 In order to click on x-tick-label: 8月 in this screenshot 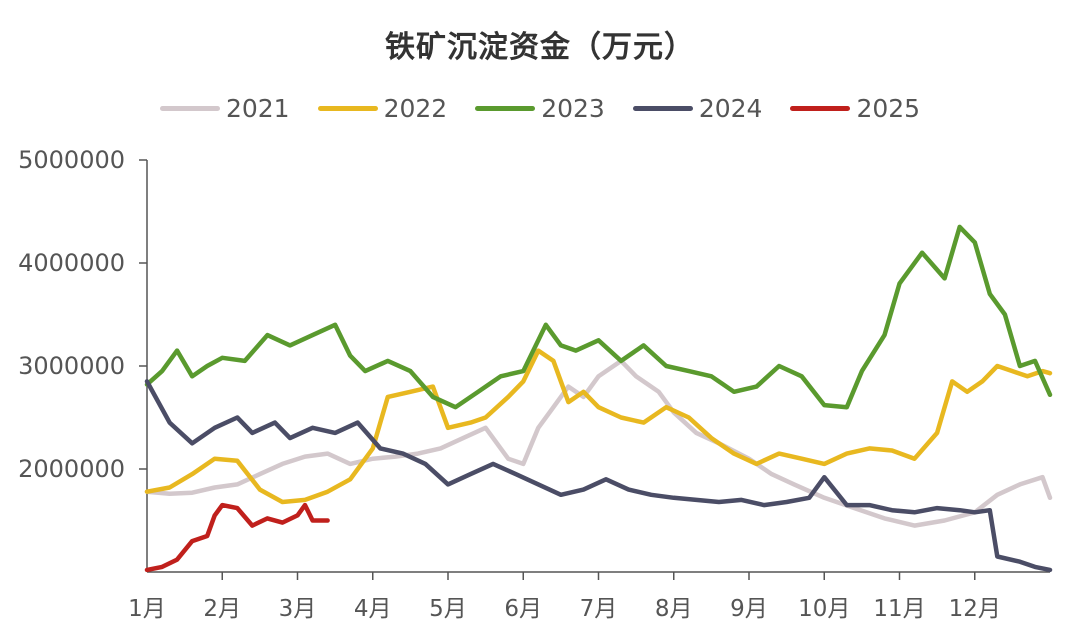, I will do `click(674, 609)`.